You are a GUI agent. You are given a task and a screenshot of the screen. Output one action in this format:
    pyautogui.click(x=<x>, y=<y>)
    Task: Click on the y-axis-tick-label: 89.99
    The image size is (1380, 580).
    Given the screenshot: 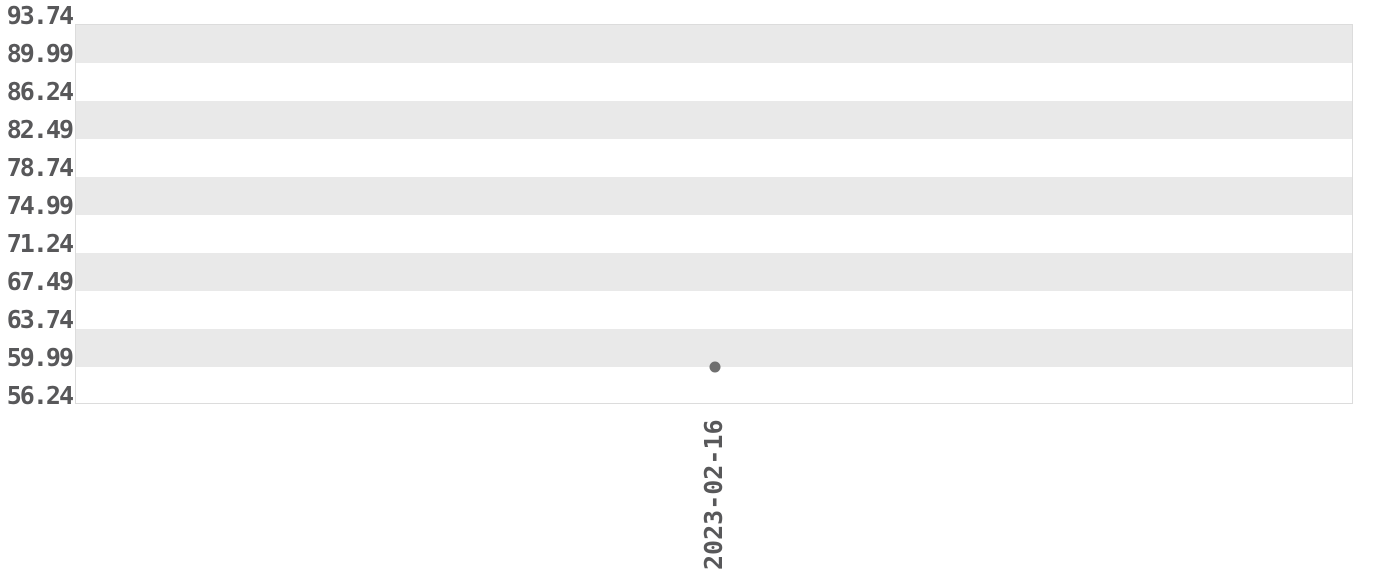 What is the action you would take?
    pyautogui.click(x=40, y=53)
    